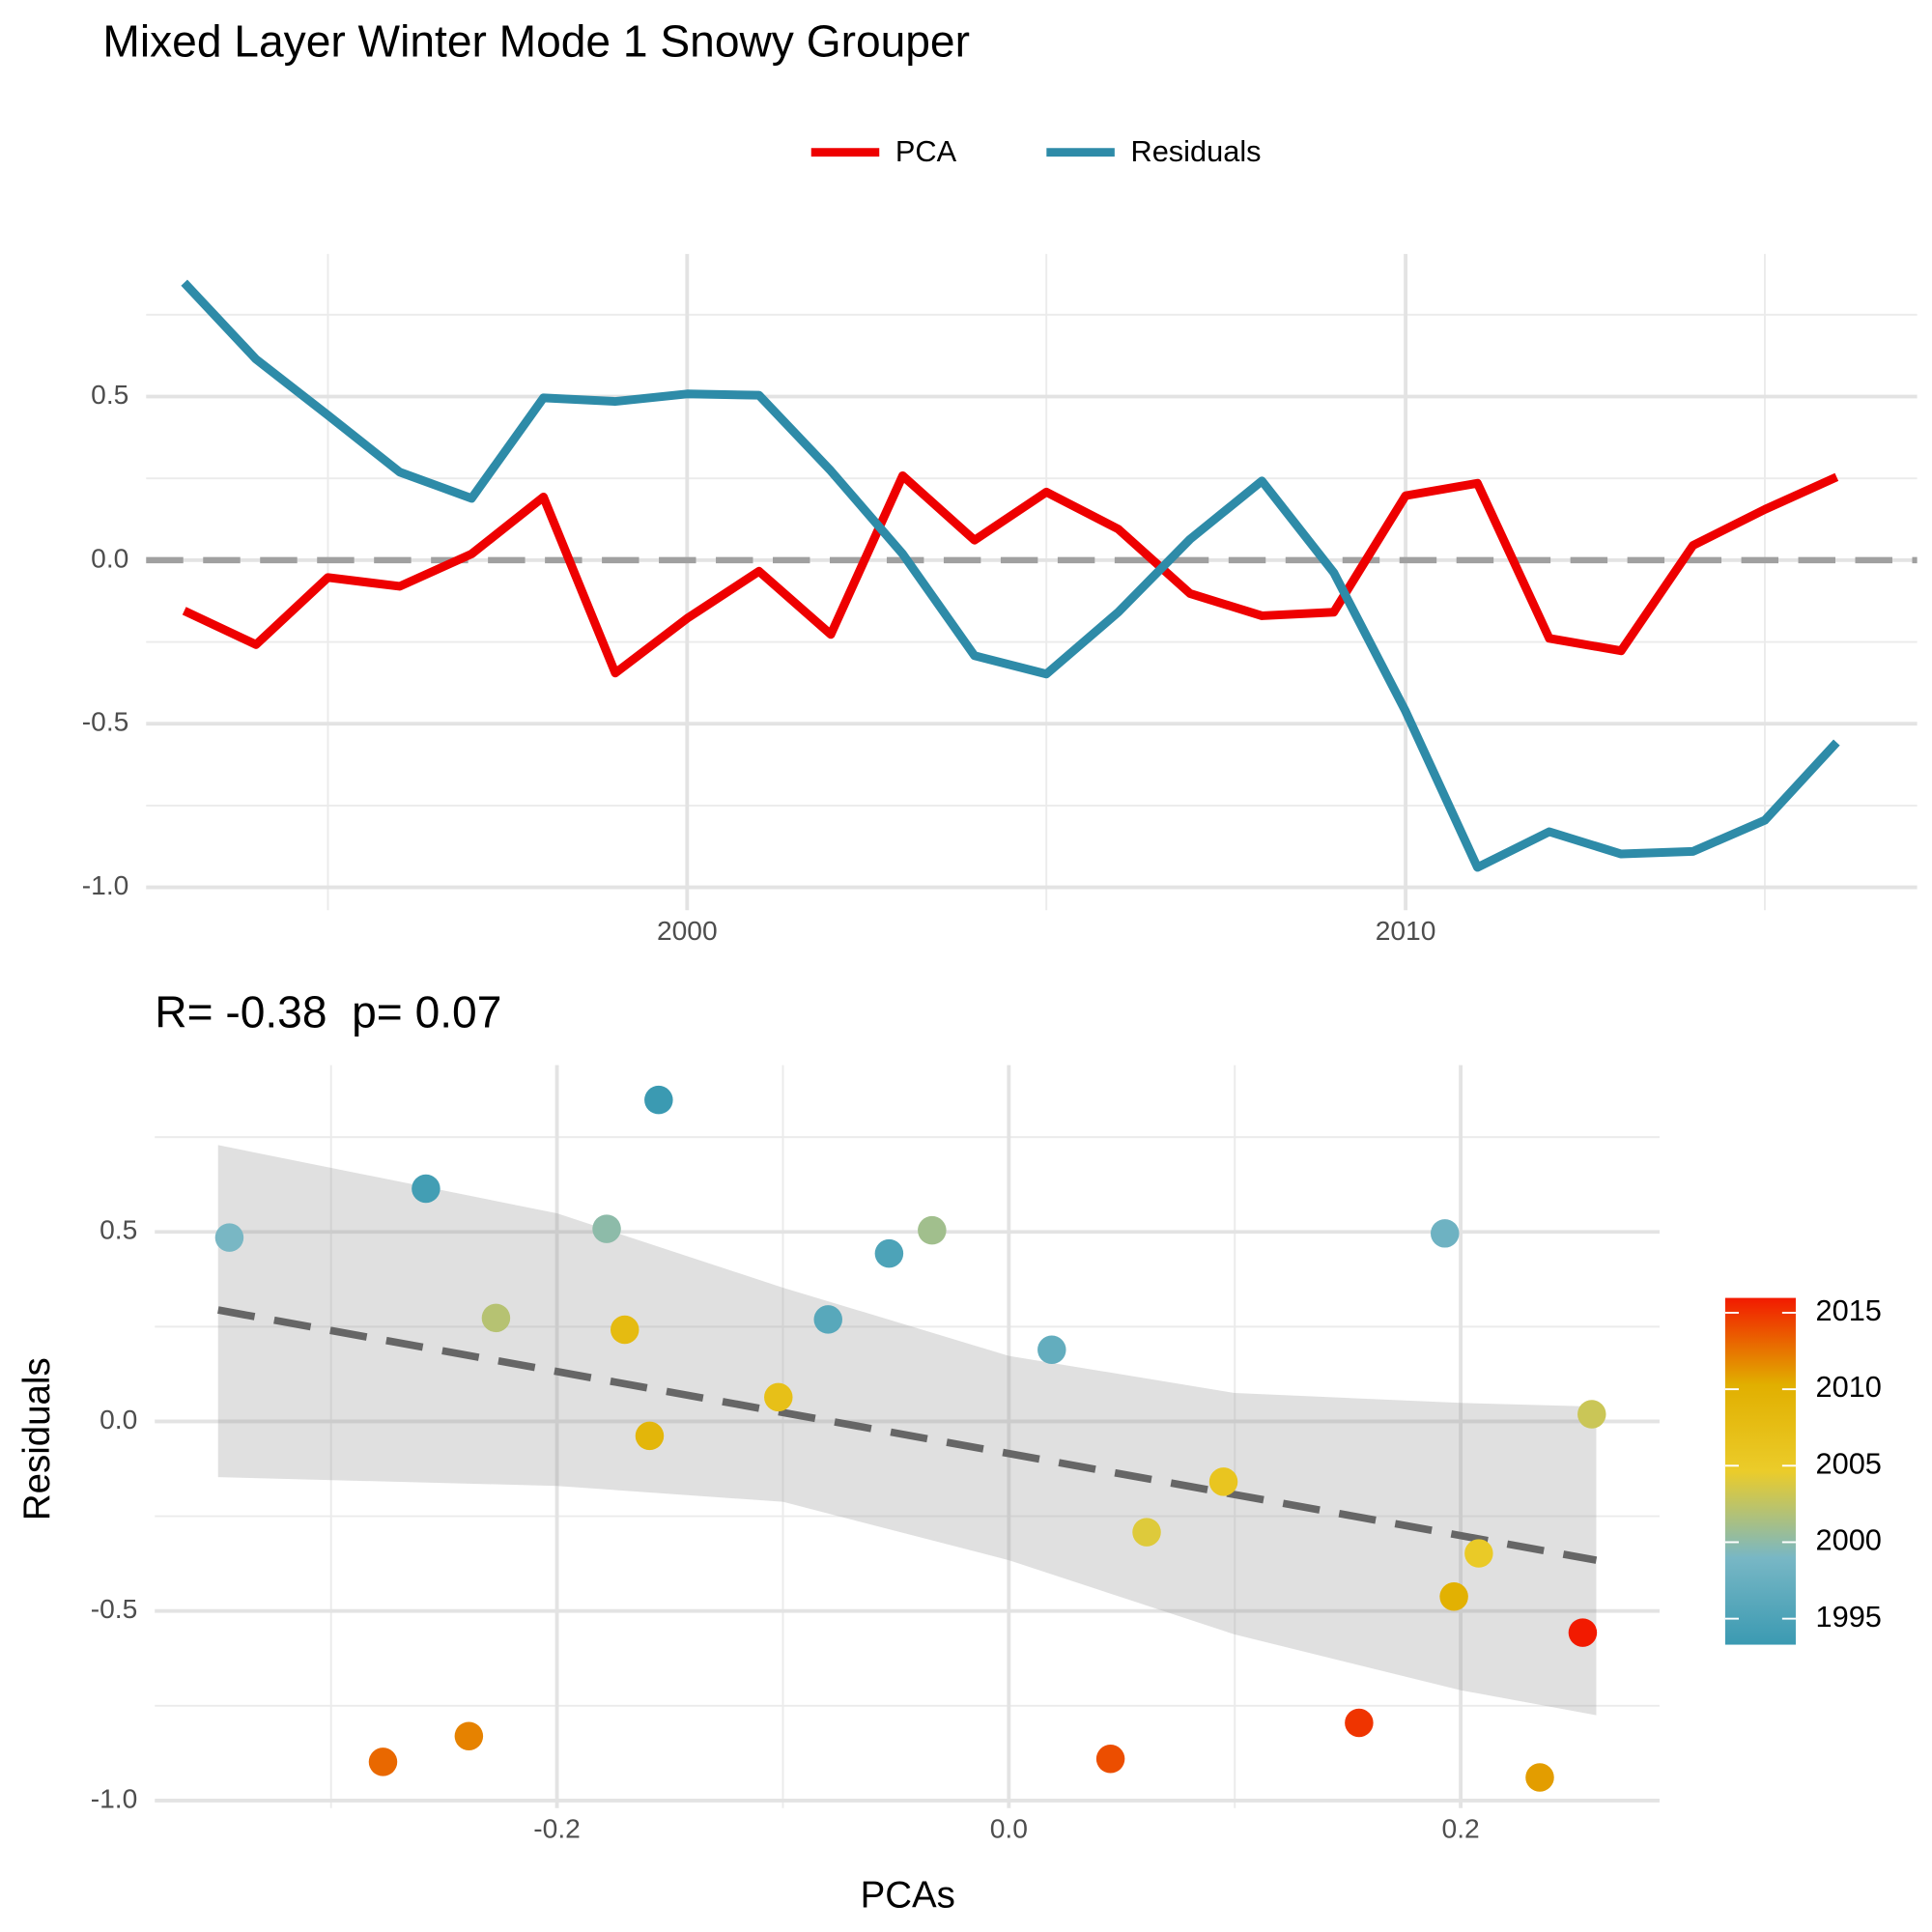 The width and height of the screenshot is (1932, 1932). What do you see at coordinates (1848, 1387) in the screenshot?
I see `colorbar-label: 2010` at bounding box center [1848, 1387].